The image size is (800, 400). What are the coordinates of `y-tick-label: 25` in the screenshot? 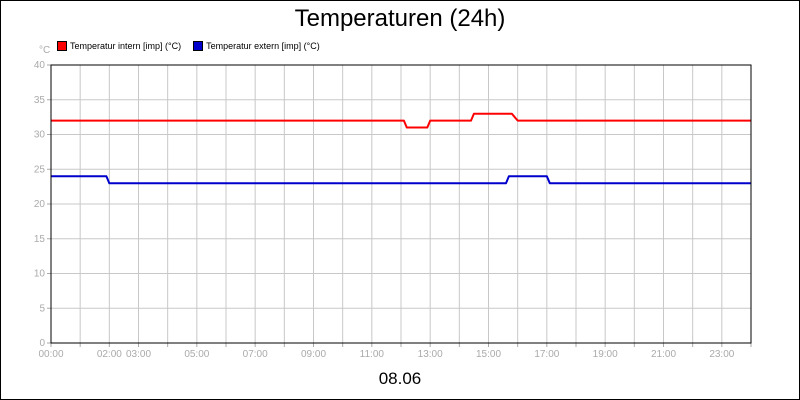 It's located at (40, 169).